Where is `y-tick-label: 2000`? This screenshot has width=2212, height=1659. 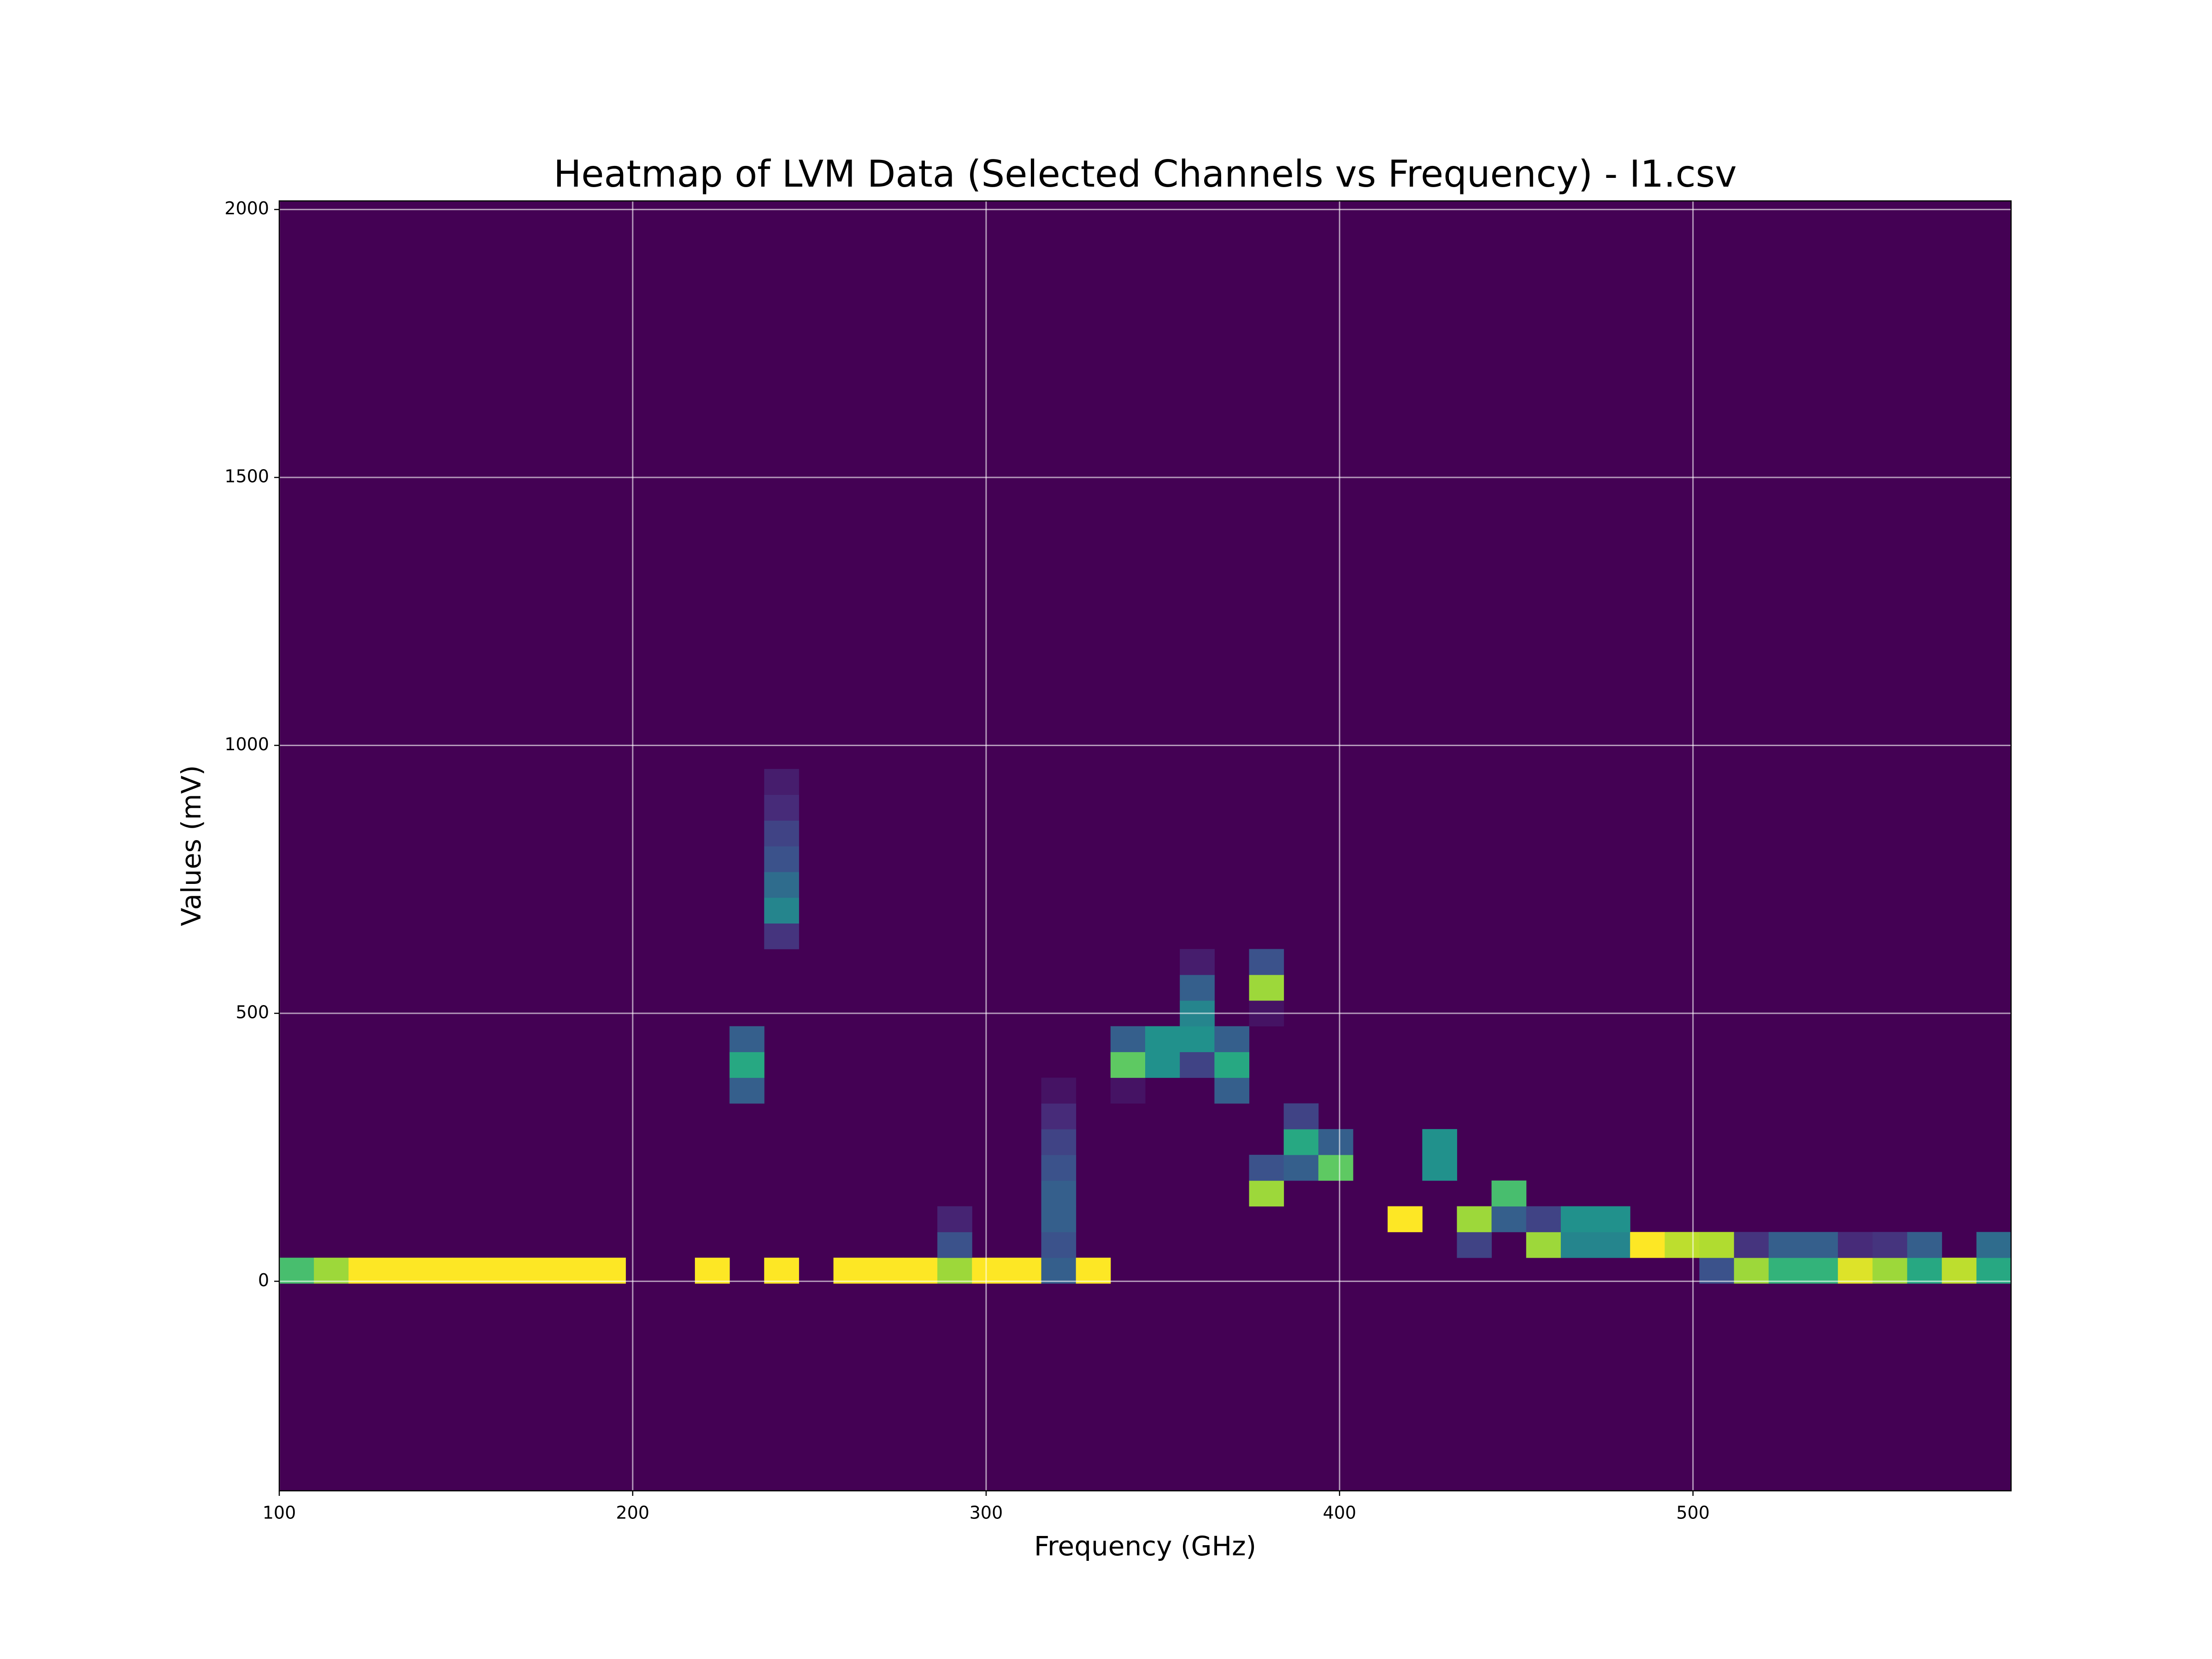
y-tick-label: 2000 is located at coordinates (246, 208).